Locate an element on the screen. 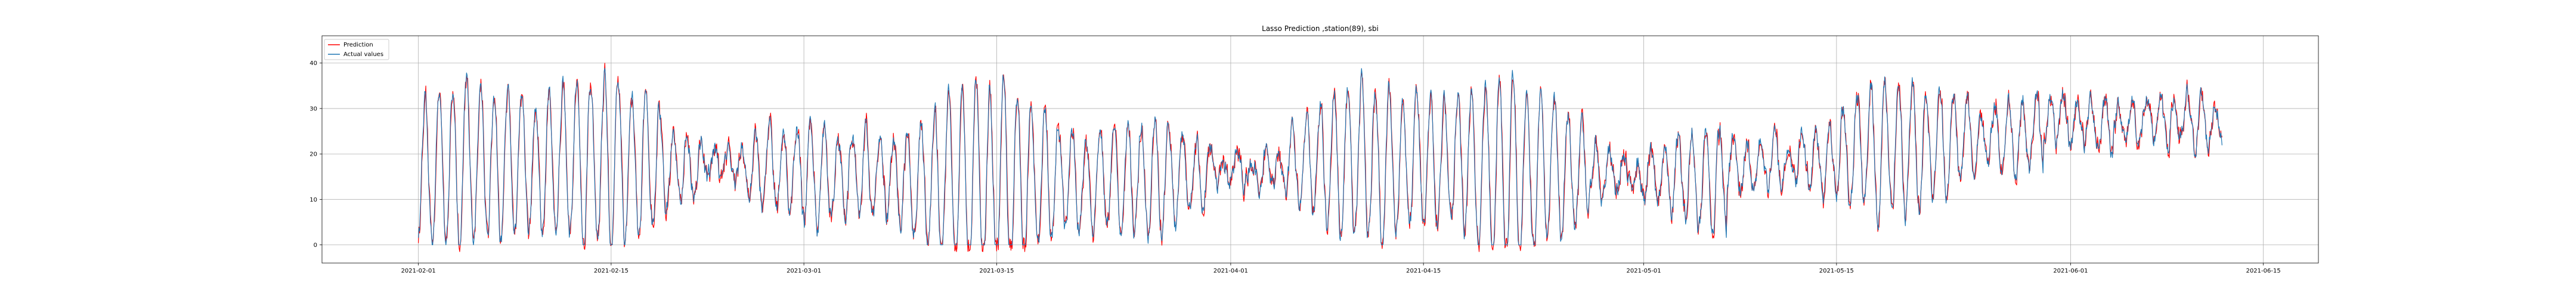  y-tick-label: 30 is located at coordinates (313, 109).